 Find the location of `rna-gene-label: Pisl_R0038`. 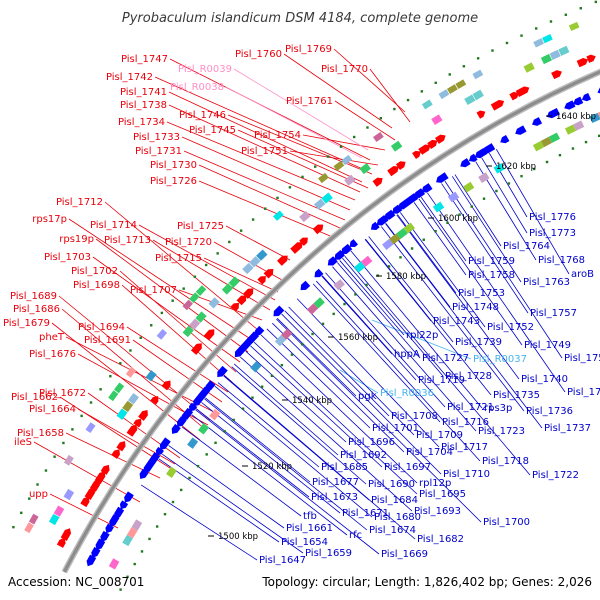

rna-gene-label: Pisl_R0038 is located at coordinates (197, 87).